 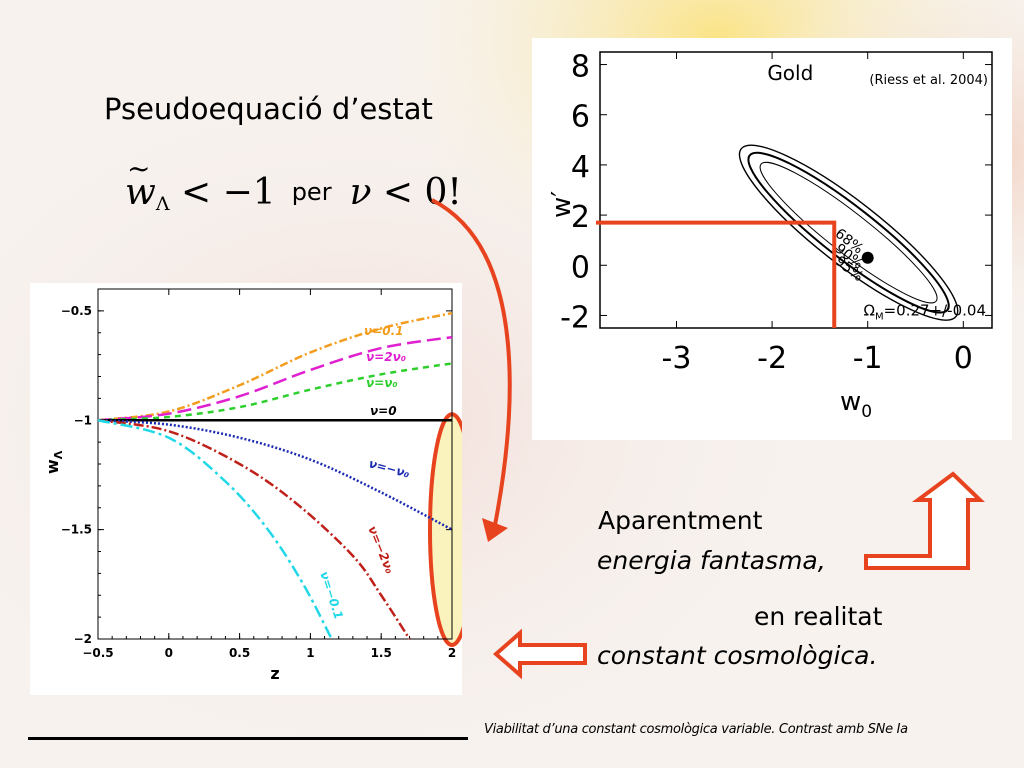 I want to click on cosmological-constant-label: constant cosmològica., so click(x=737, y=655).